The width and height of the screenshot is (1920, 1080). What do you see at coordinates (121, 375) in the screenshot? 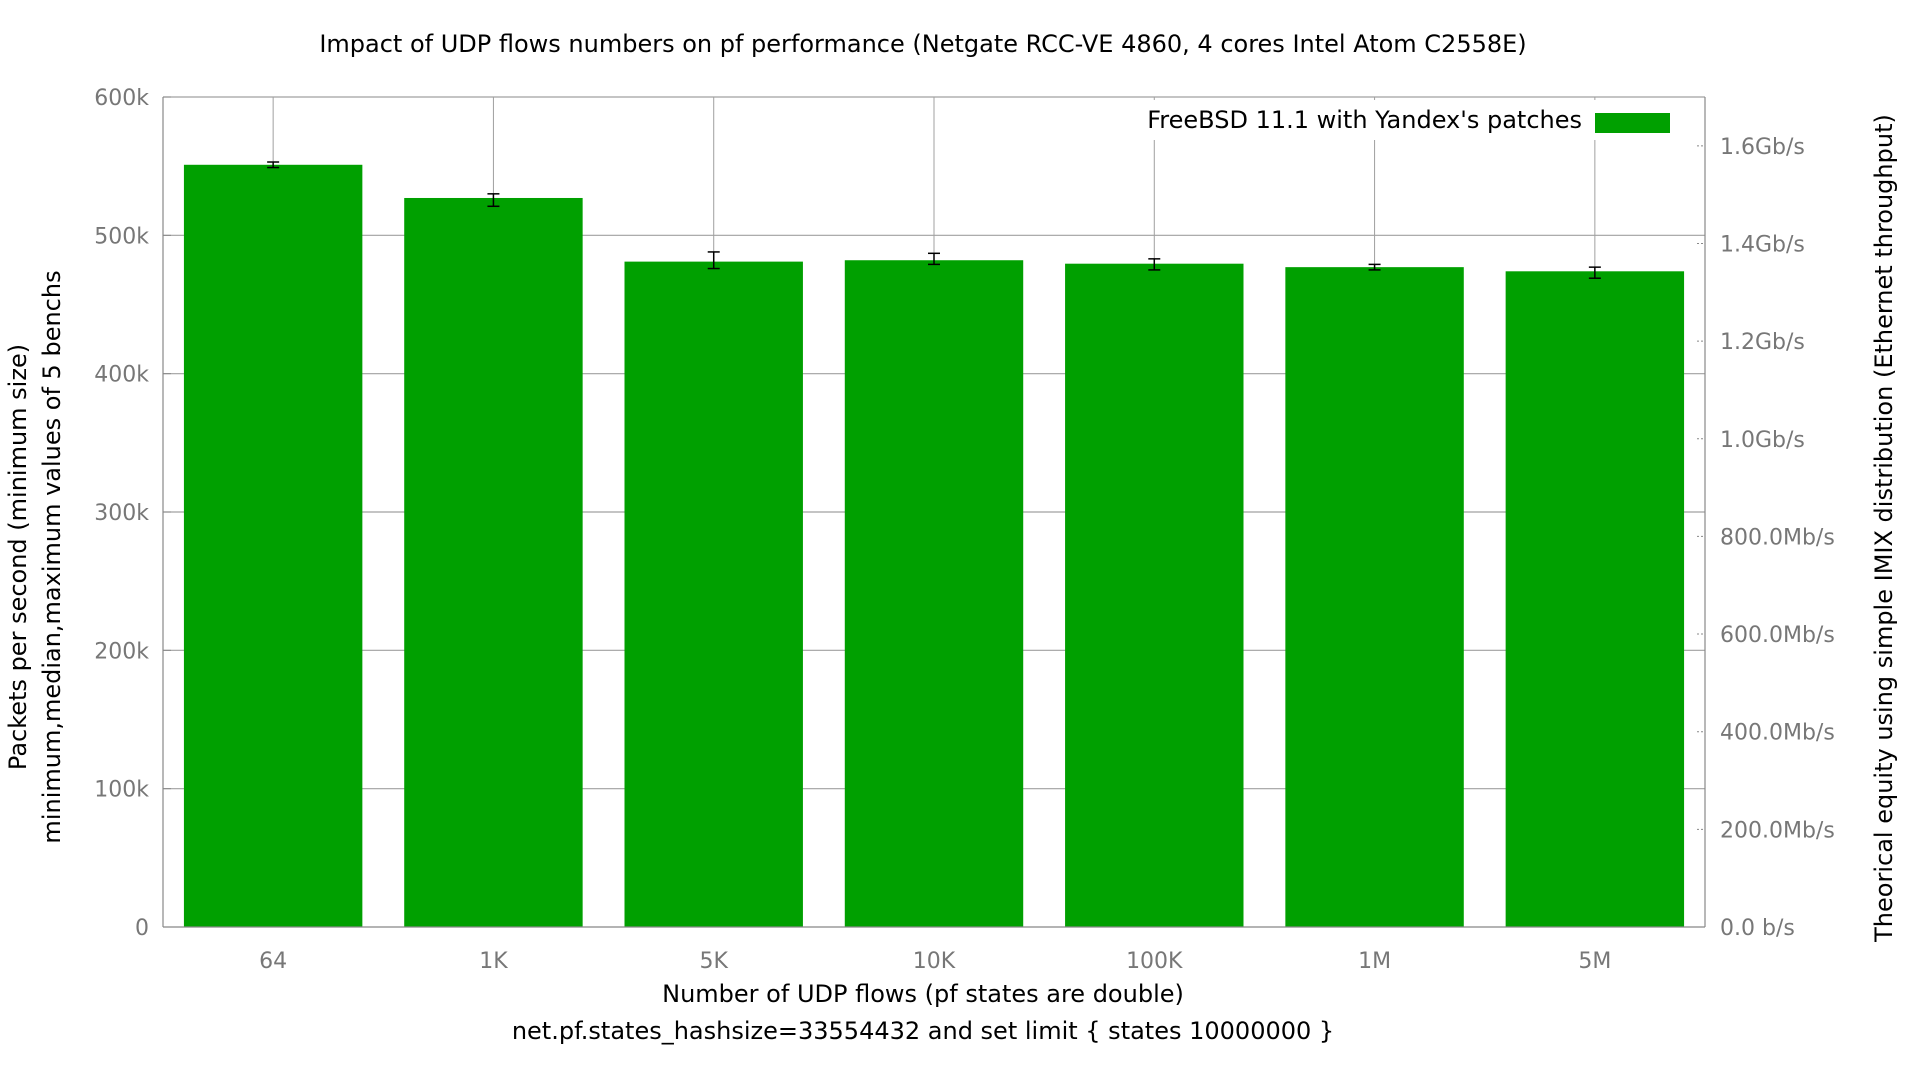
I see `y-tick-label-4: 400k` at bounding box center [121, 375].